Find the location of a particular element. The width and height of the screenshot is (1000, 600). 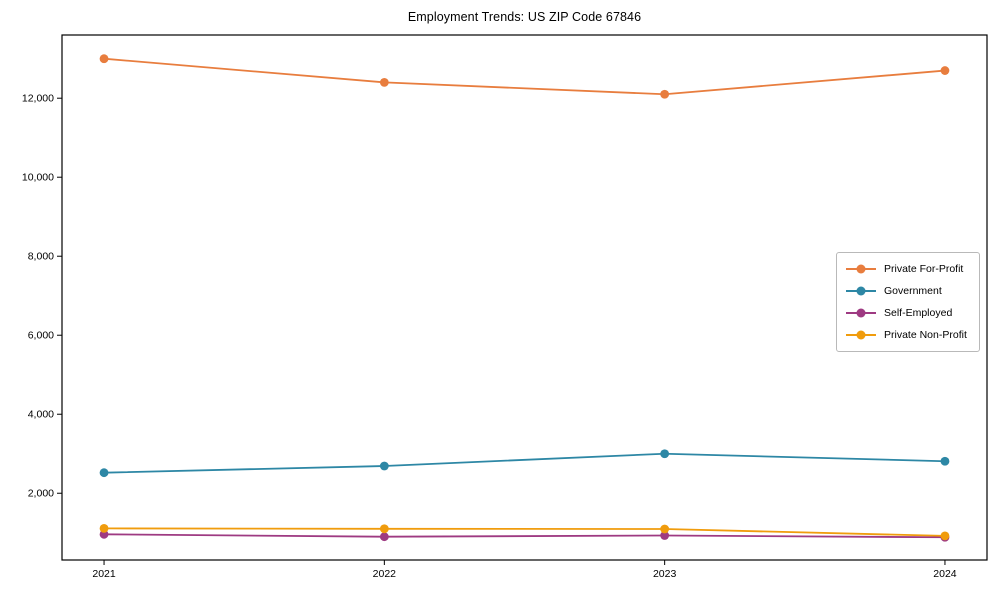

series-self-employed is located at coordinates (524, 535).